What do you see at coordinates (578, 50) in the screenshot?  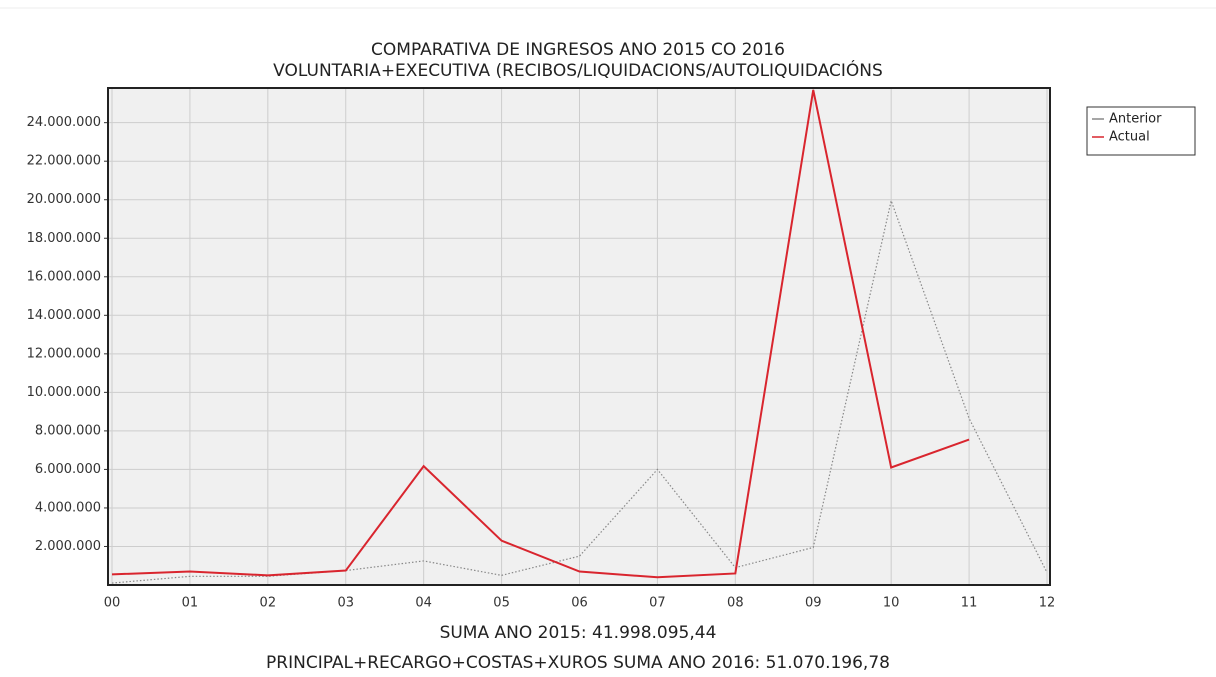 I see `chart-title: COMPARATIVA DE INGRESOS ANO 2015 CO 2016` at bounding box center [578, 50].